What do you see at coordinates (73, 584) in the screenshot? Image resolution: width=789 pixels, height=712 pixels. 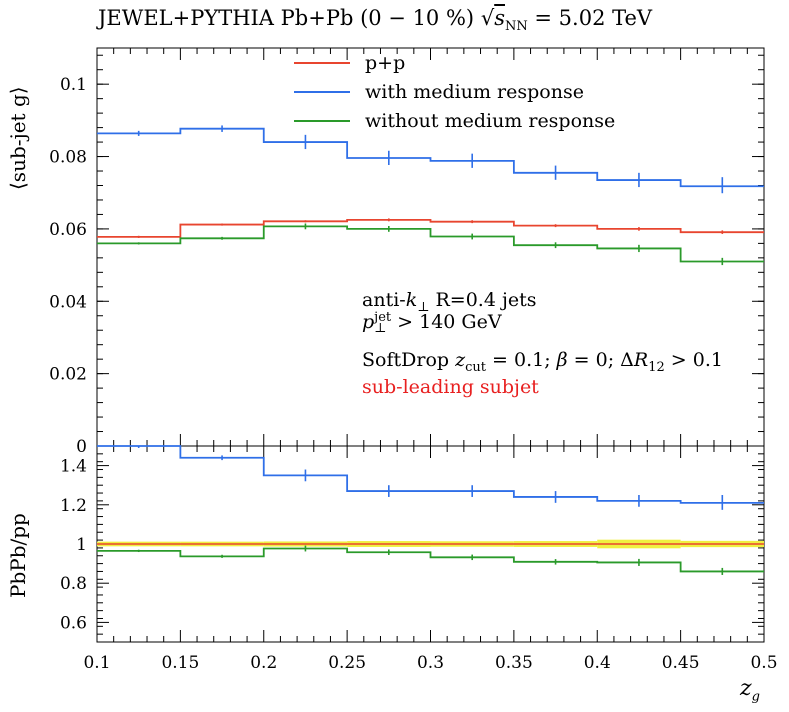 I see `y-tick-label: 0.8` at bounding box center [73, 584].